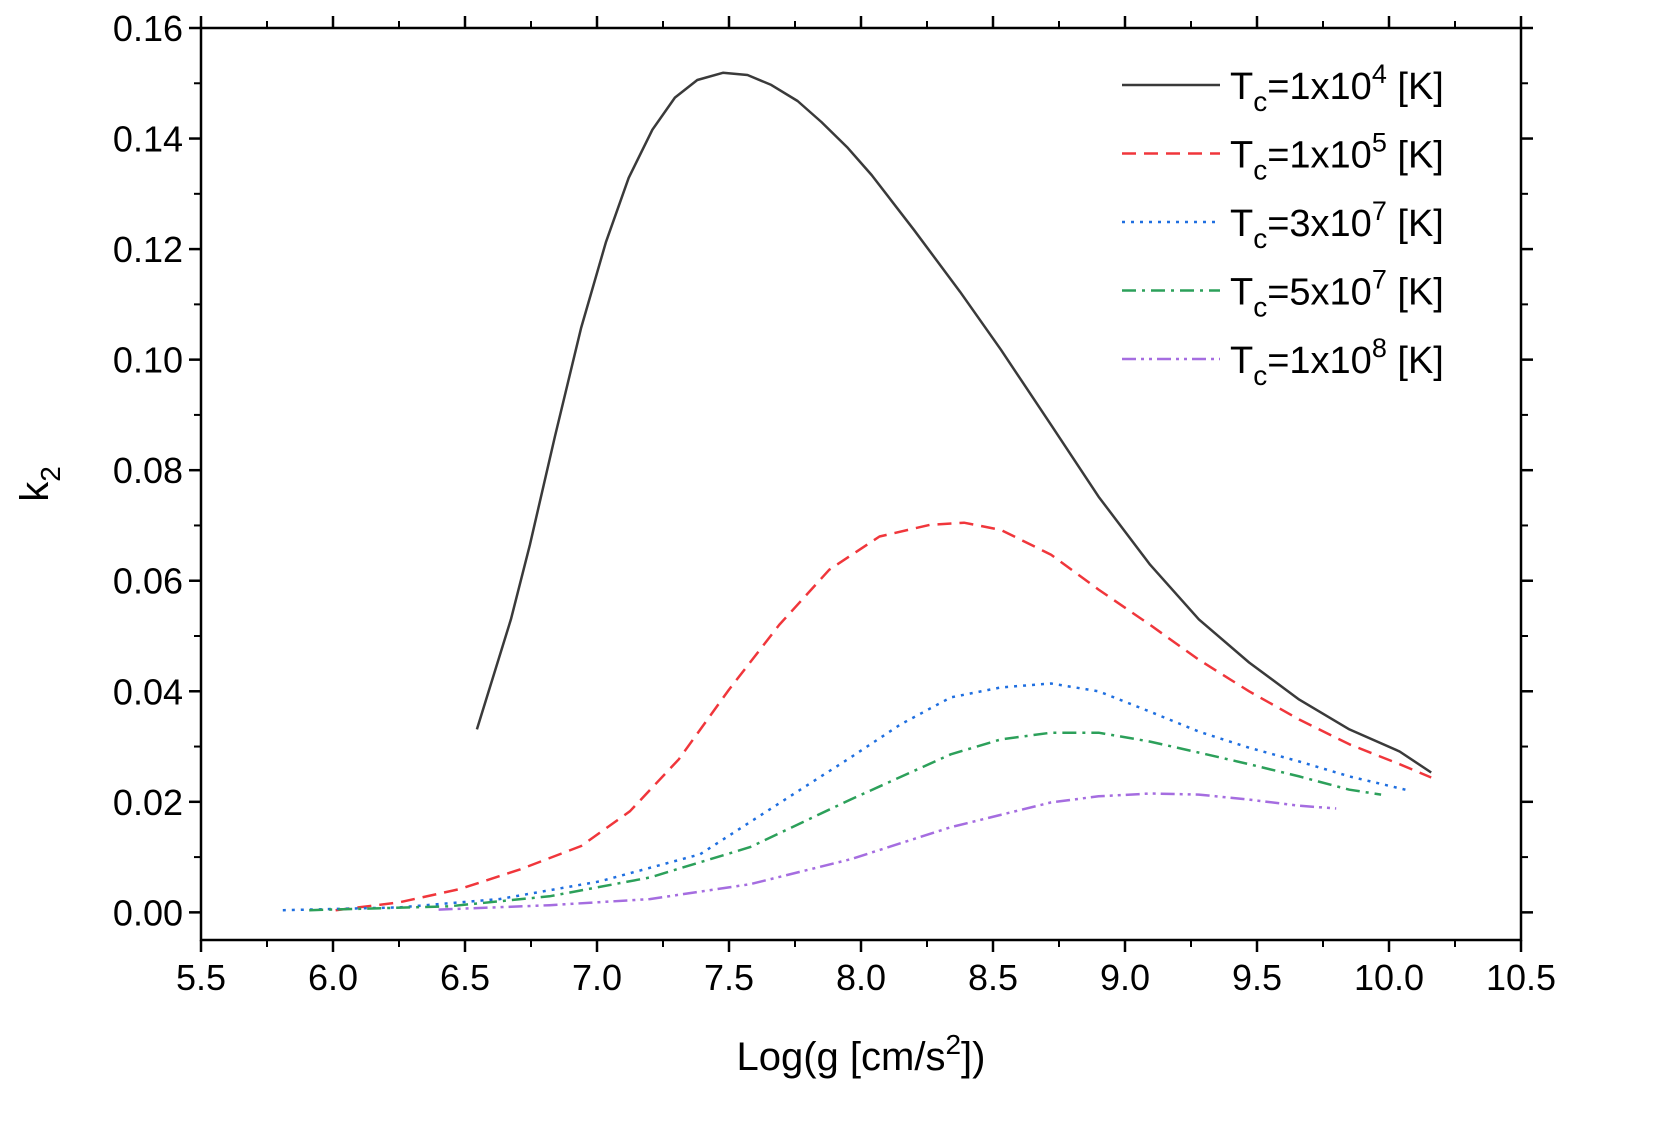 This screenshot has height=1148, width=1661. Describe the element at coordinates (148, 470) in the screenshot. I see `y-tick-label: 0.08` at that location.